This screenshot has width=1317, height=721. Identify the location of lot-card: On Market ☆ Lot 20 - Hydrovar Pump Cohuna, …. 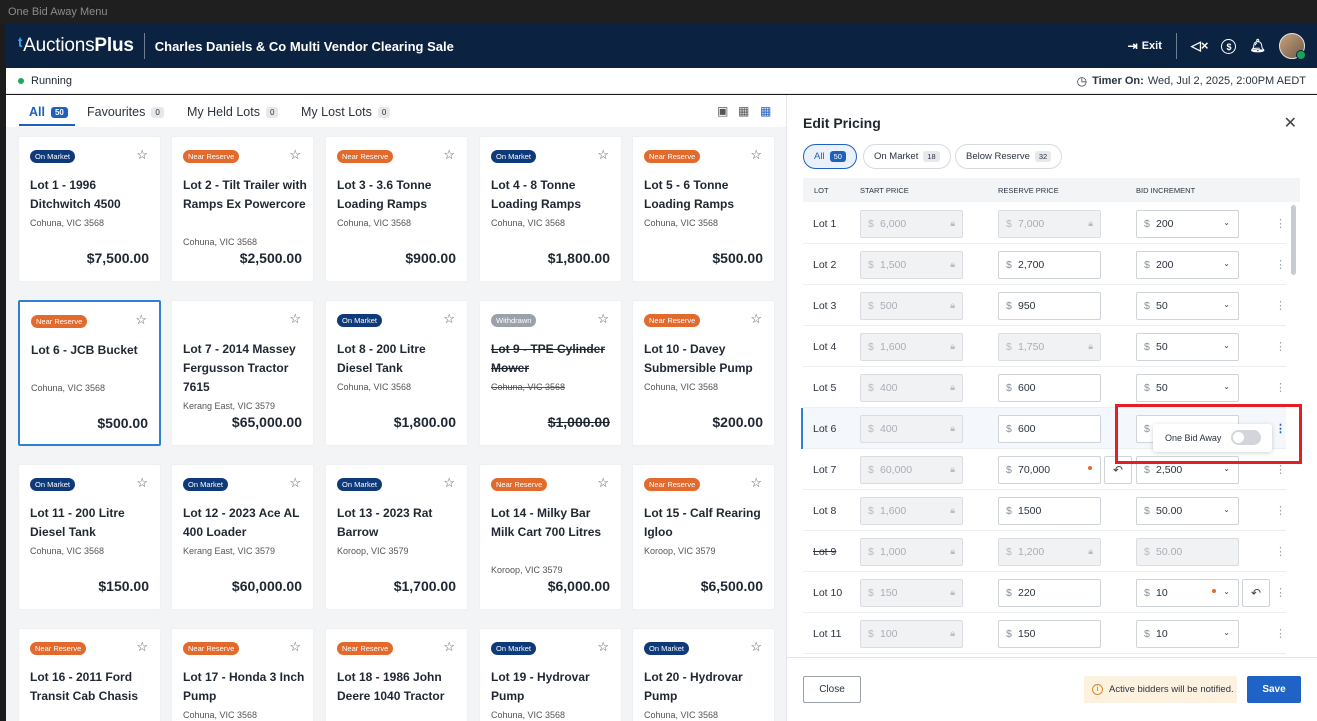
(703, 674).